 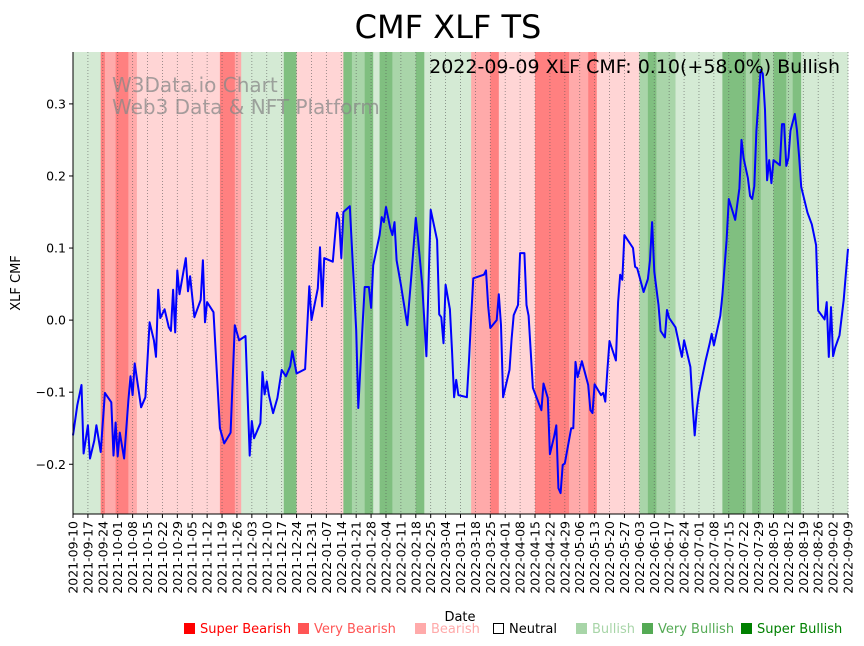 What do you see at coordinates (579, 557) in the screenshot?
I see `x-tick-label: 2022-05-06` at bounding box center [579, 557].